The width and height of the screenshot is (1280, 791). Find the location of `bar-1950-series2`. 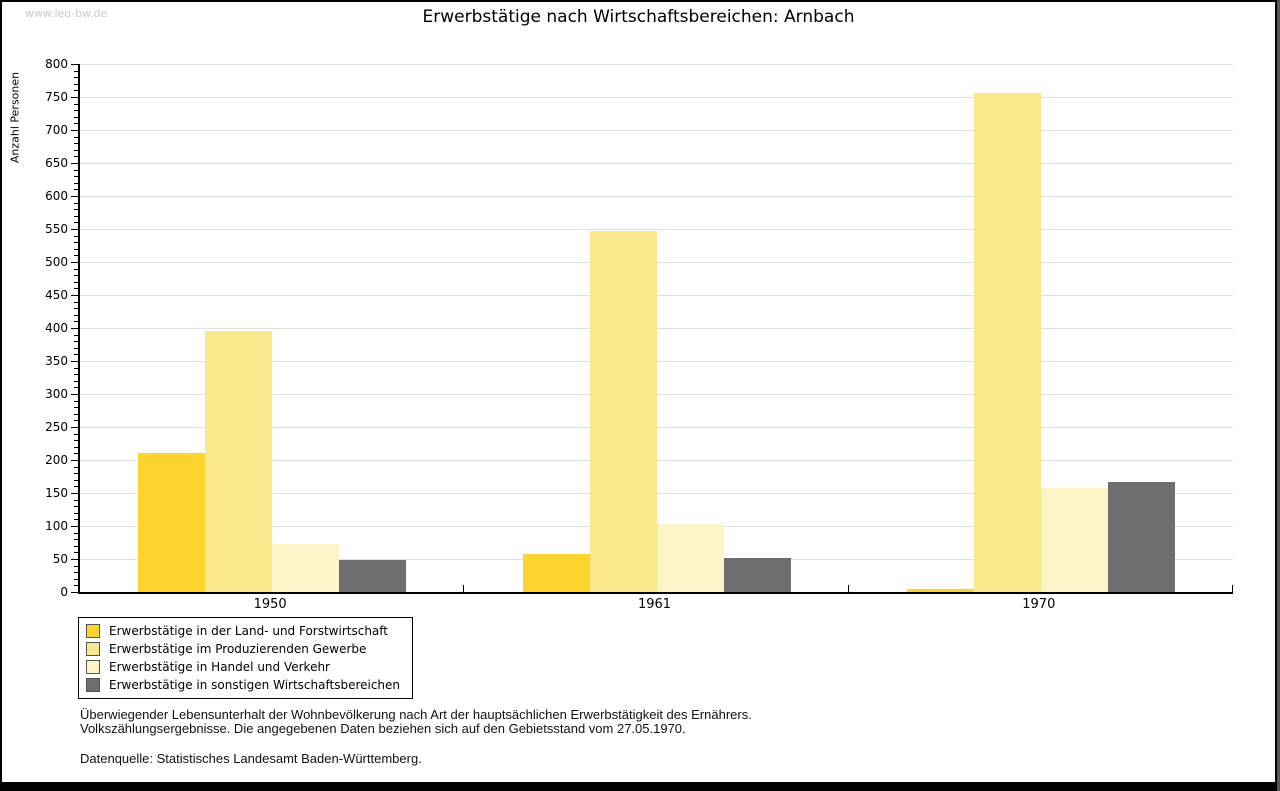

bar-1950-series2 is located at coordinates (239, 461).